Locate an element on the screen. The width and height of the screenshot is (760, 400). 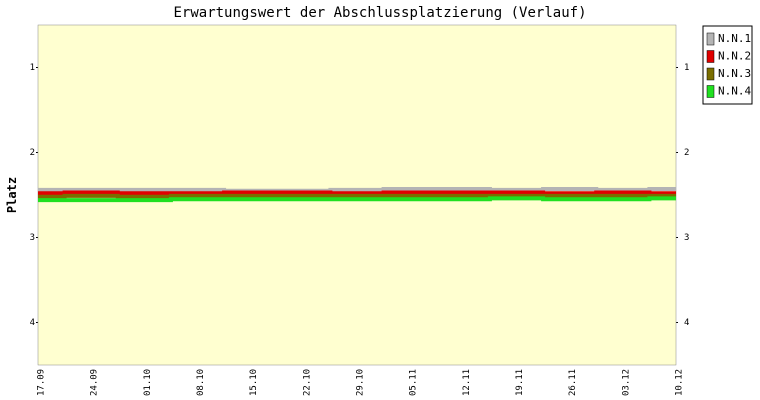
y2-tick-label: 3 is located at coordinates (686, 238).